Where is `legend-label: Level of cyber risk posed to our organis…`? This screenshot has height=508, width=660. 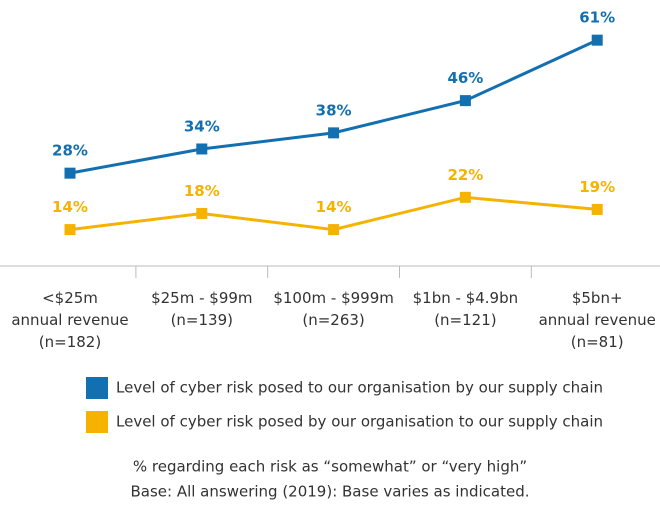 legend-label: Level of cyber risk posed to our organis… is located at coordinates (359, 388).